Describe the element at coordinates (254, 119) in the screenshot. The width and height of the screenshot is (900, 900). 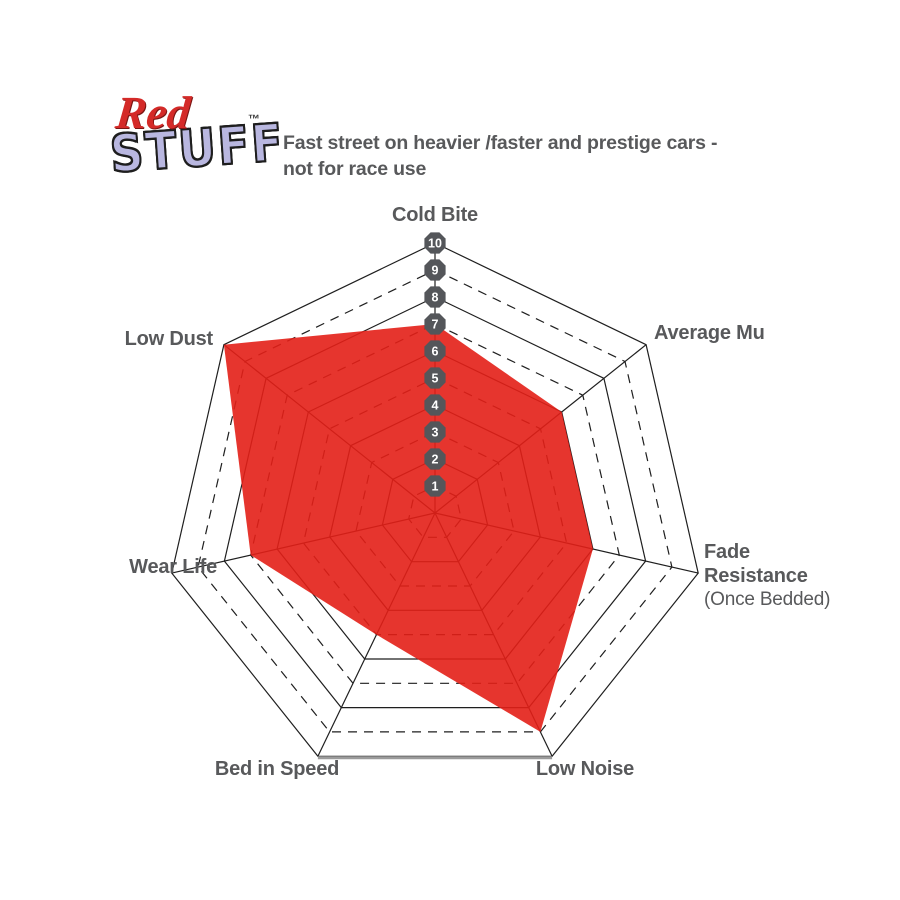
I see `trademark-symbol: ™` at that location.